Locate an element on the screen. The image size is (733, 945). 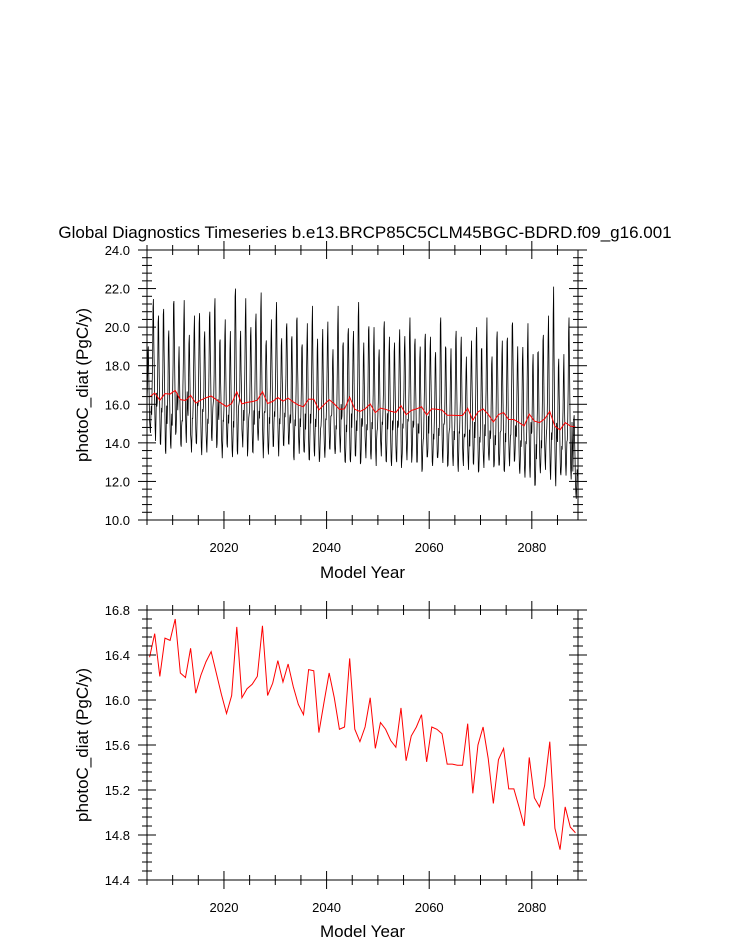
y-tick-label: 20.0 is located at coordinates (117, 327).